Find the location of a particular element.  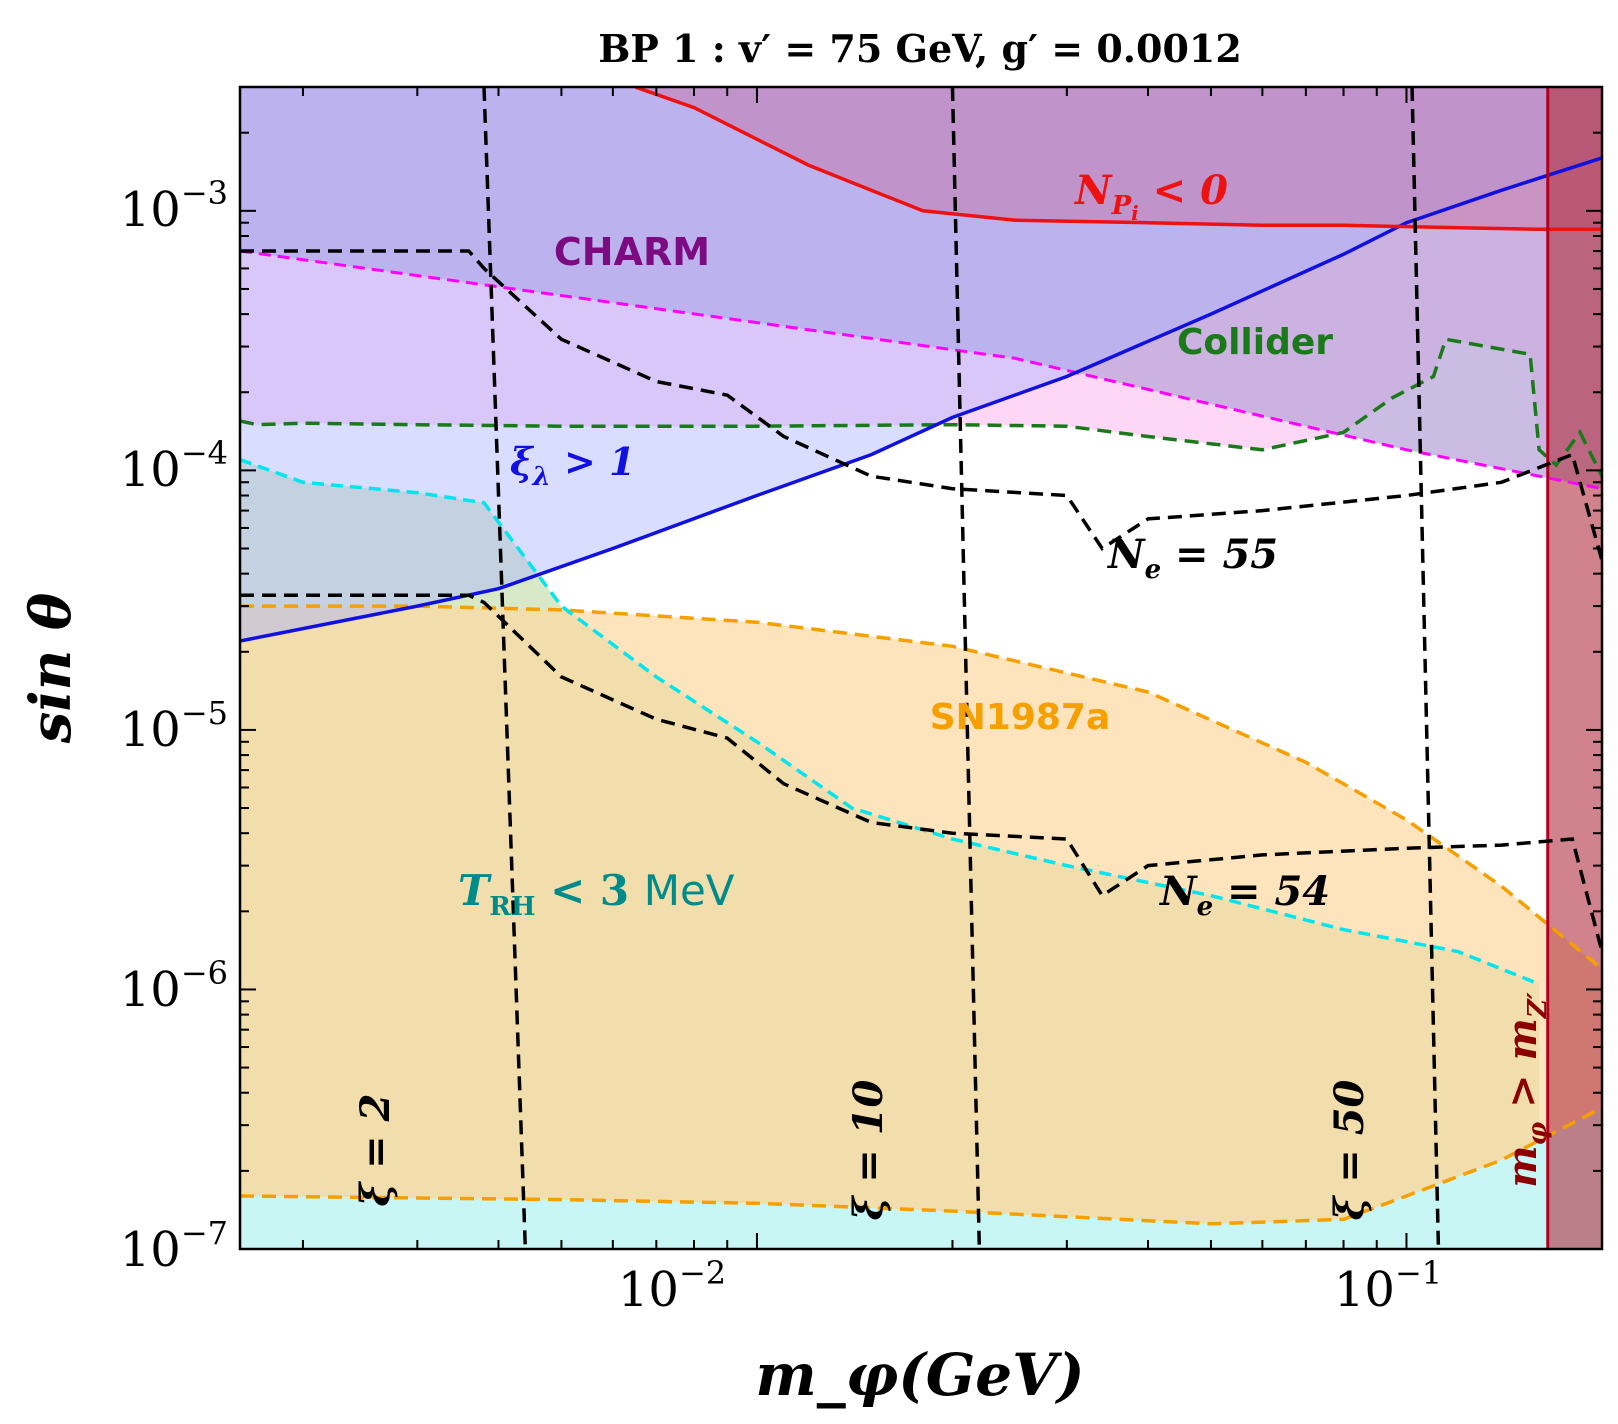

ne-55-label: Ne = 55 is located at coordinates (1192, 558).